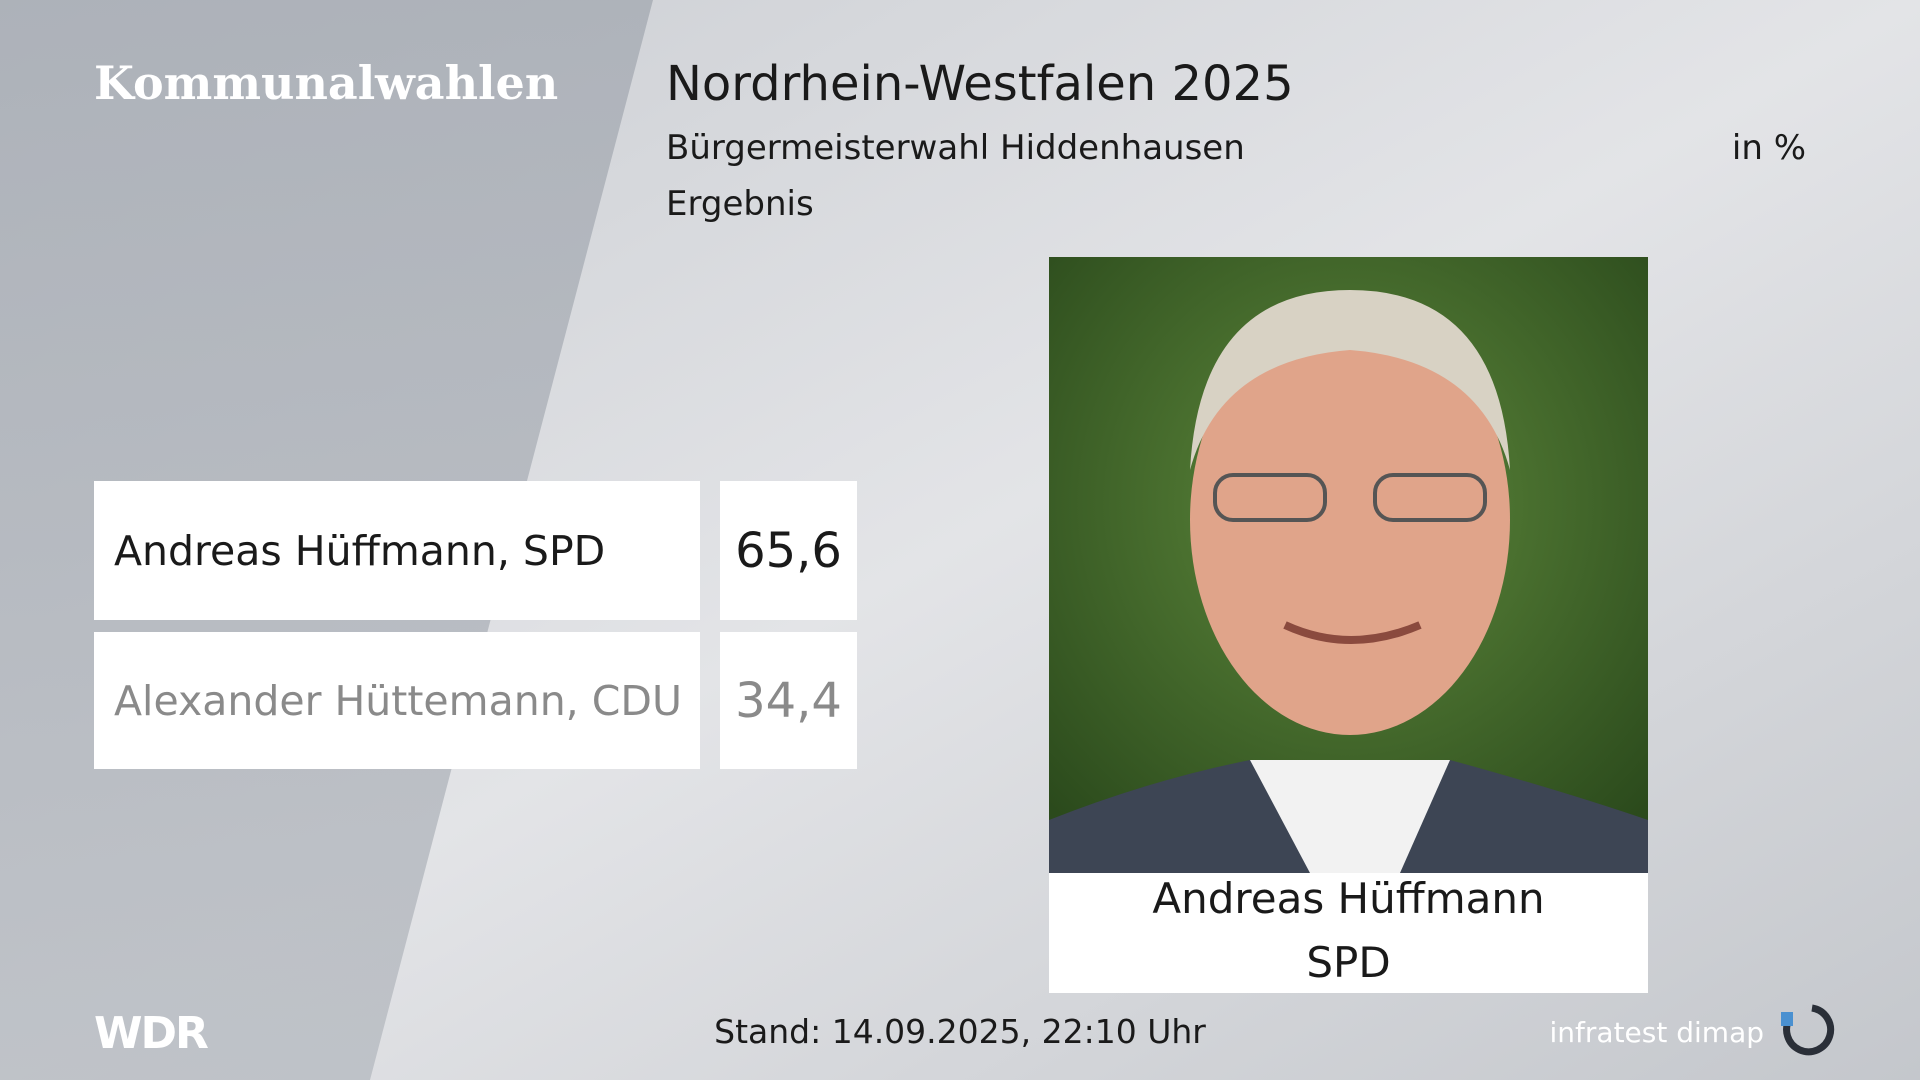 Image resolution: width=1920 pixels, height=1080 pixels. Describe the element at coordinates (980, 84) in the screenshot. I see `title: Nordrhein-Westfalen 2025` at that location.